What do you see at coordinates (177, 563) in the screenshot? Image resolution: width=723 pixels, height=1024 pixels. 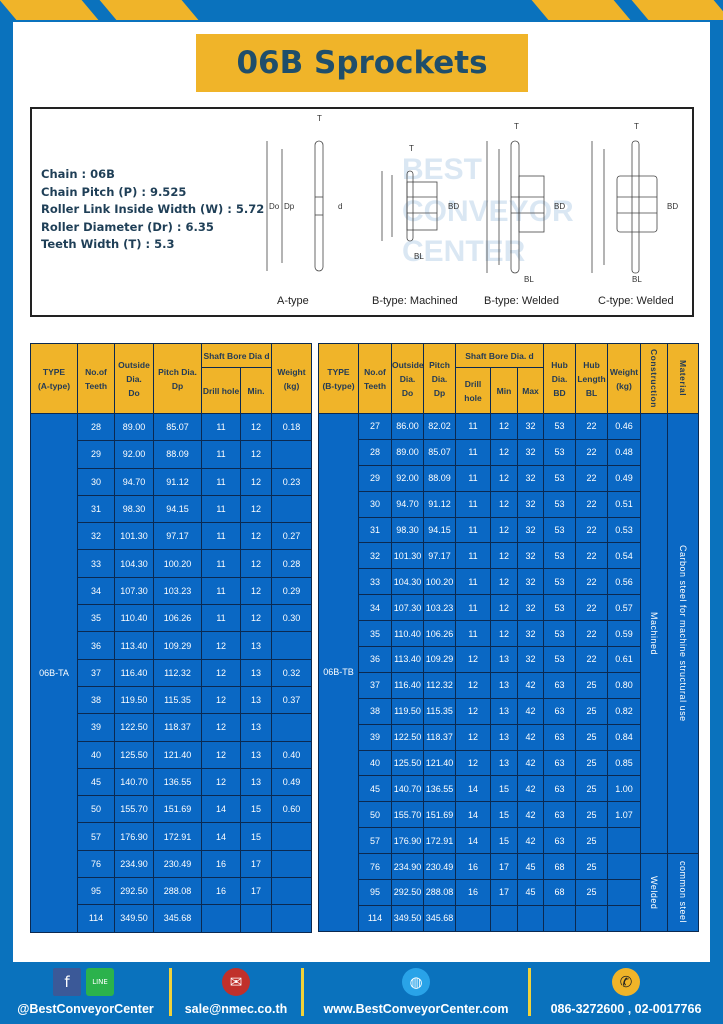 I see `pitch-dia-cell: 100.20` at bounding box center [177, 563].